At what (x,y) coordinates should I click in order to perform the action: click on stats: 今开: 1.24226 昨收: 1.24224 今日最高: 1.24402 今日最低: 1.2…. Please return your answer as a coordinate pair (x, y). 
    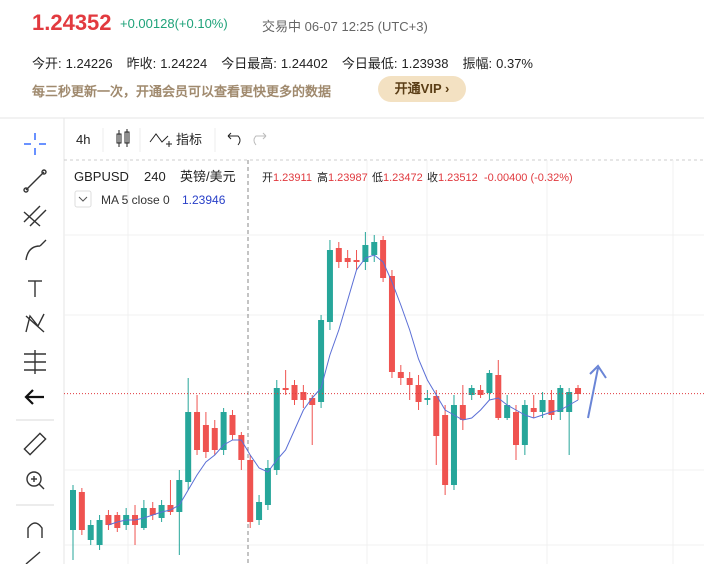
    Looking at the image, I should click on (289, 62).